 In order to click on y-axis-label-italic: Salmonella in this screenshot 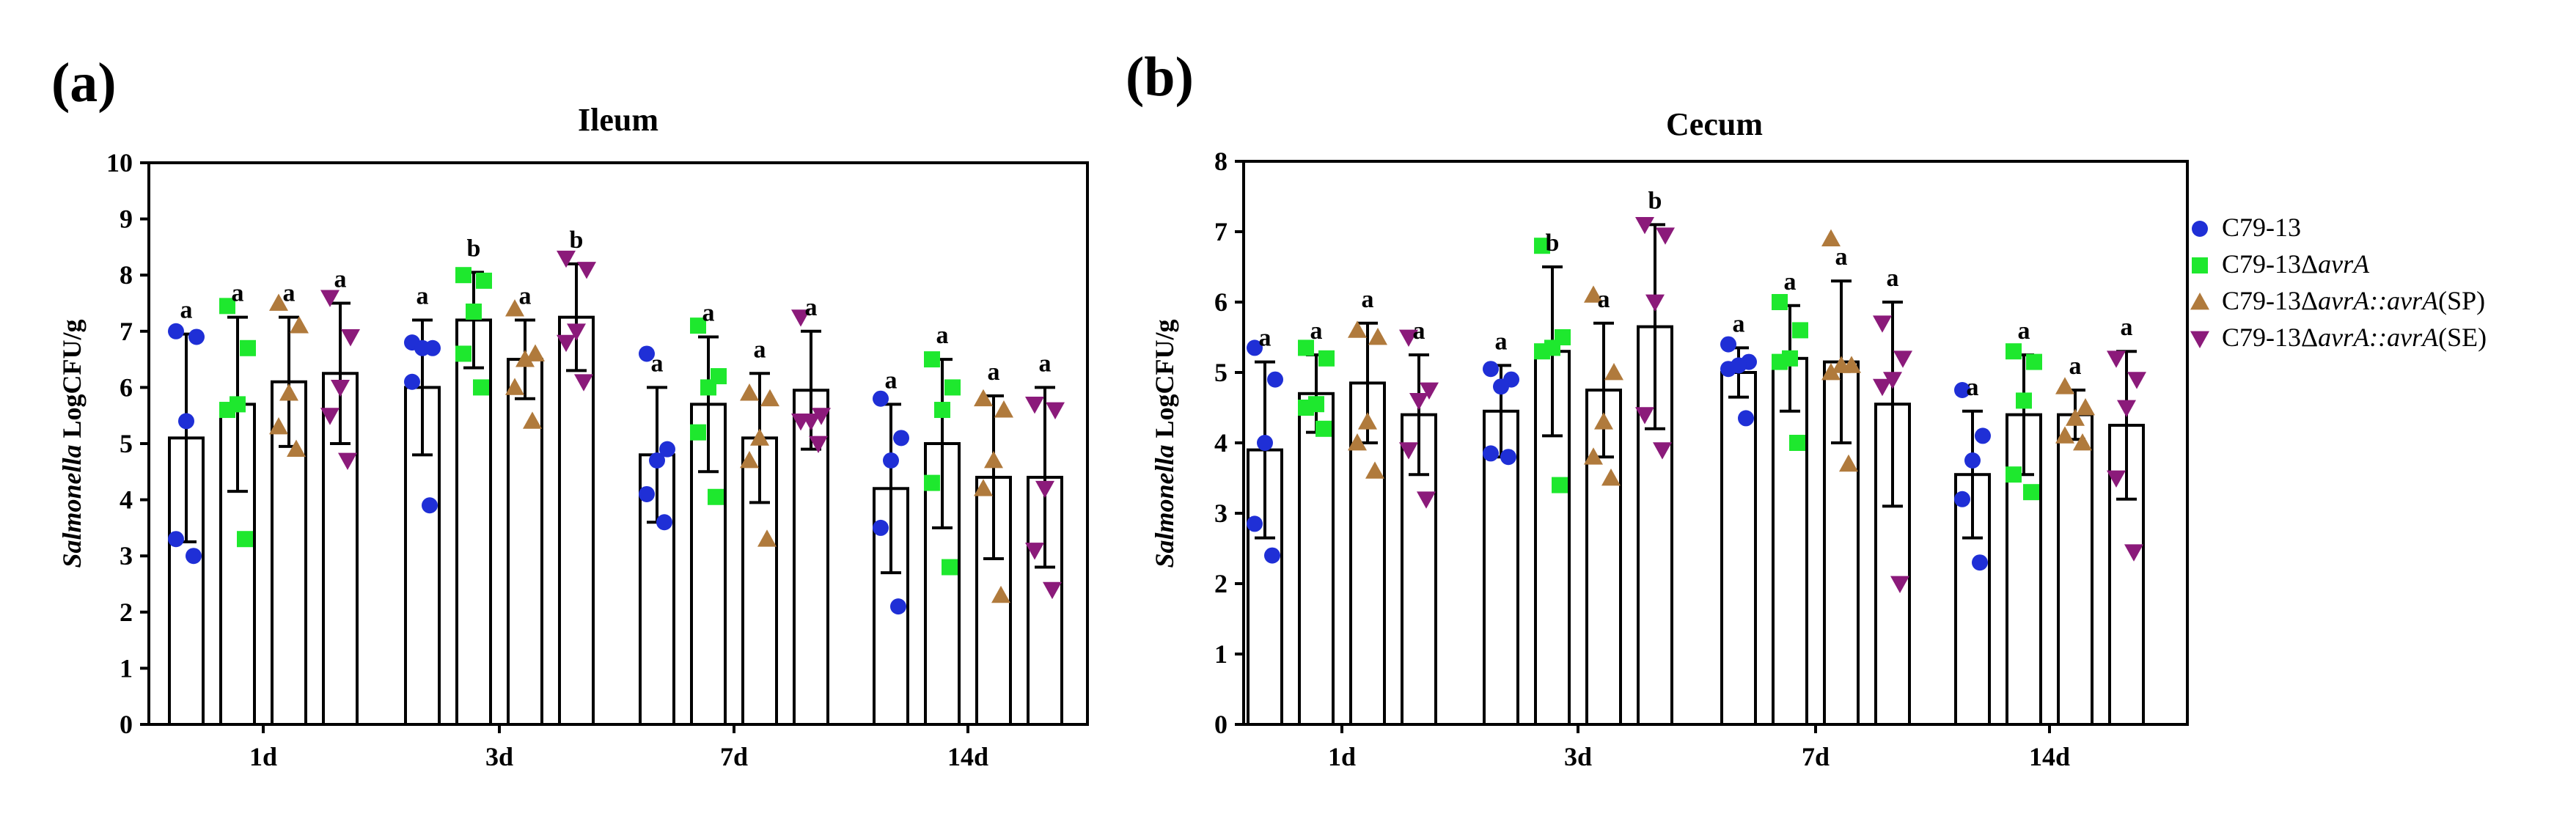, I will do `click(1164, 506)`.